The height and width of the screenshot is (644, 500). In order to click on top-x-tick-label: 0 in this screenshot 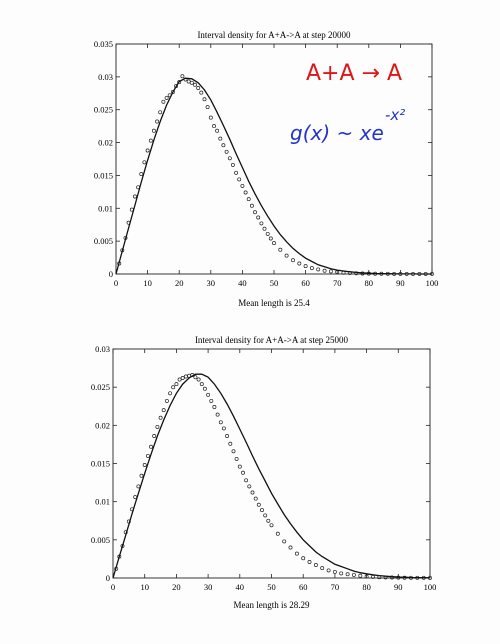, I will do `click(116, 283)`.